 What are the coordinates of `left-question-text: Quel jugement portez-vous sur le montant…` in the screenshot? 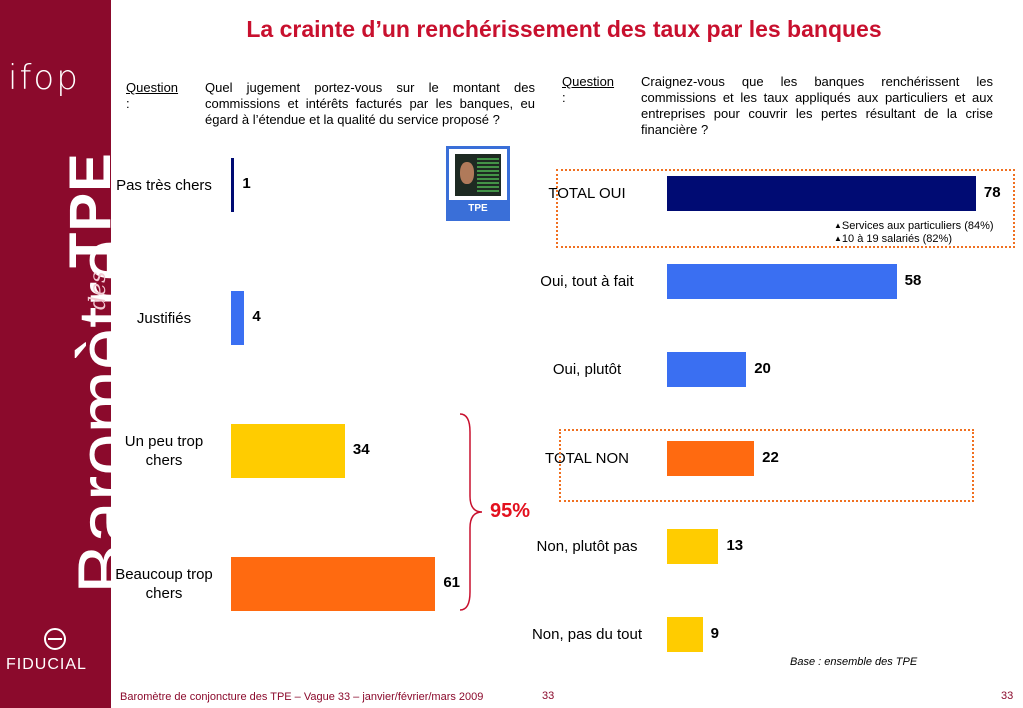 It's located at (370, 103).